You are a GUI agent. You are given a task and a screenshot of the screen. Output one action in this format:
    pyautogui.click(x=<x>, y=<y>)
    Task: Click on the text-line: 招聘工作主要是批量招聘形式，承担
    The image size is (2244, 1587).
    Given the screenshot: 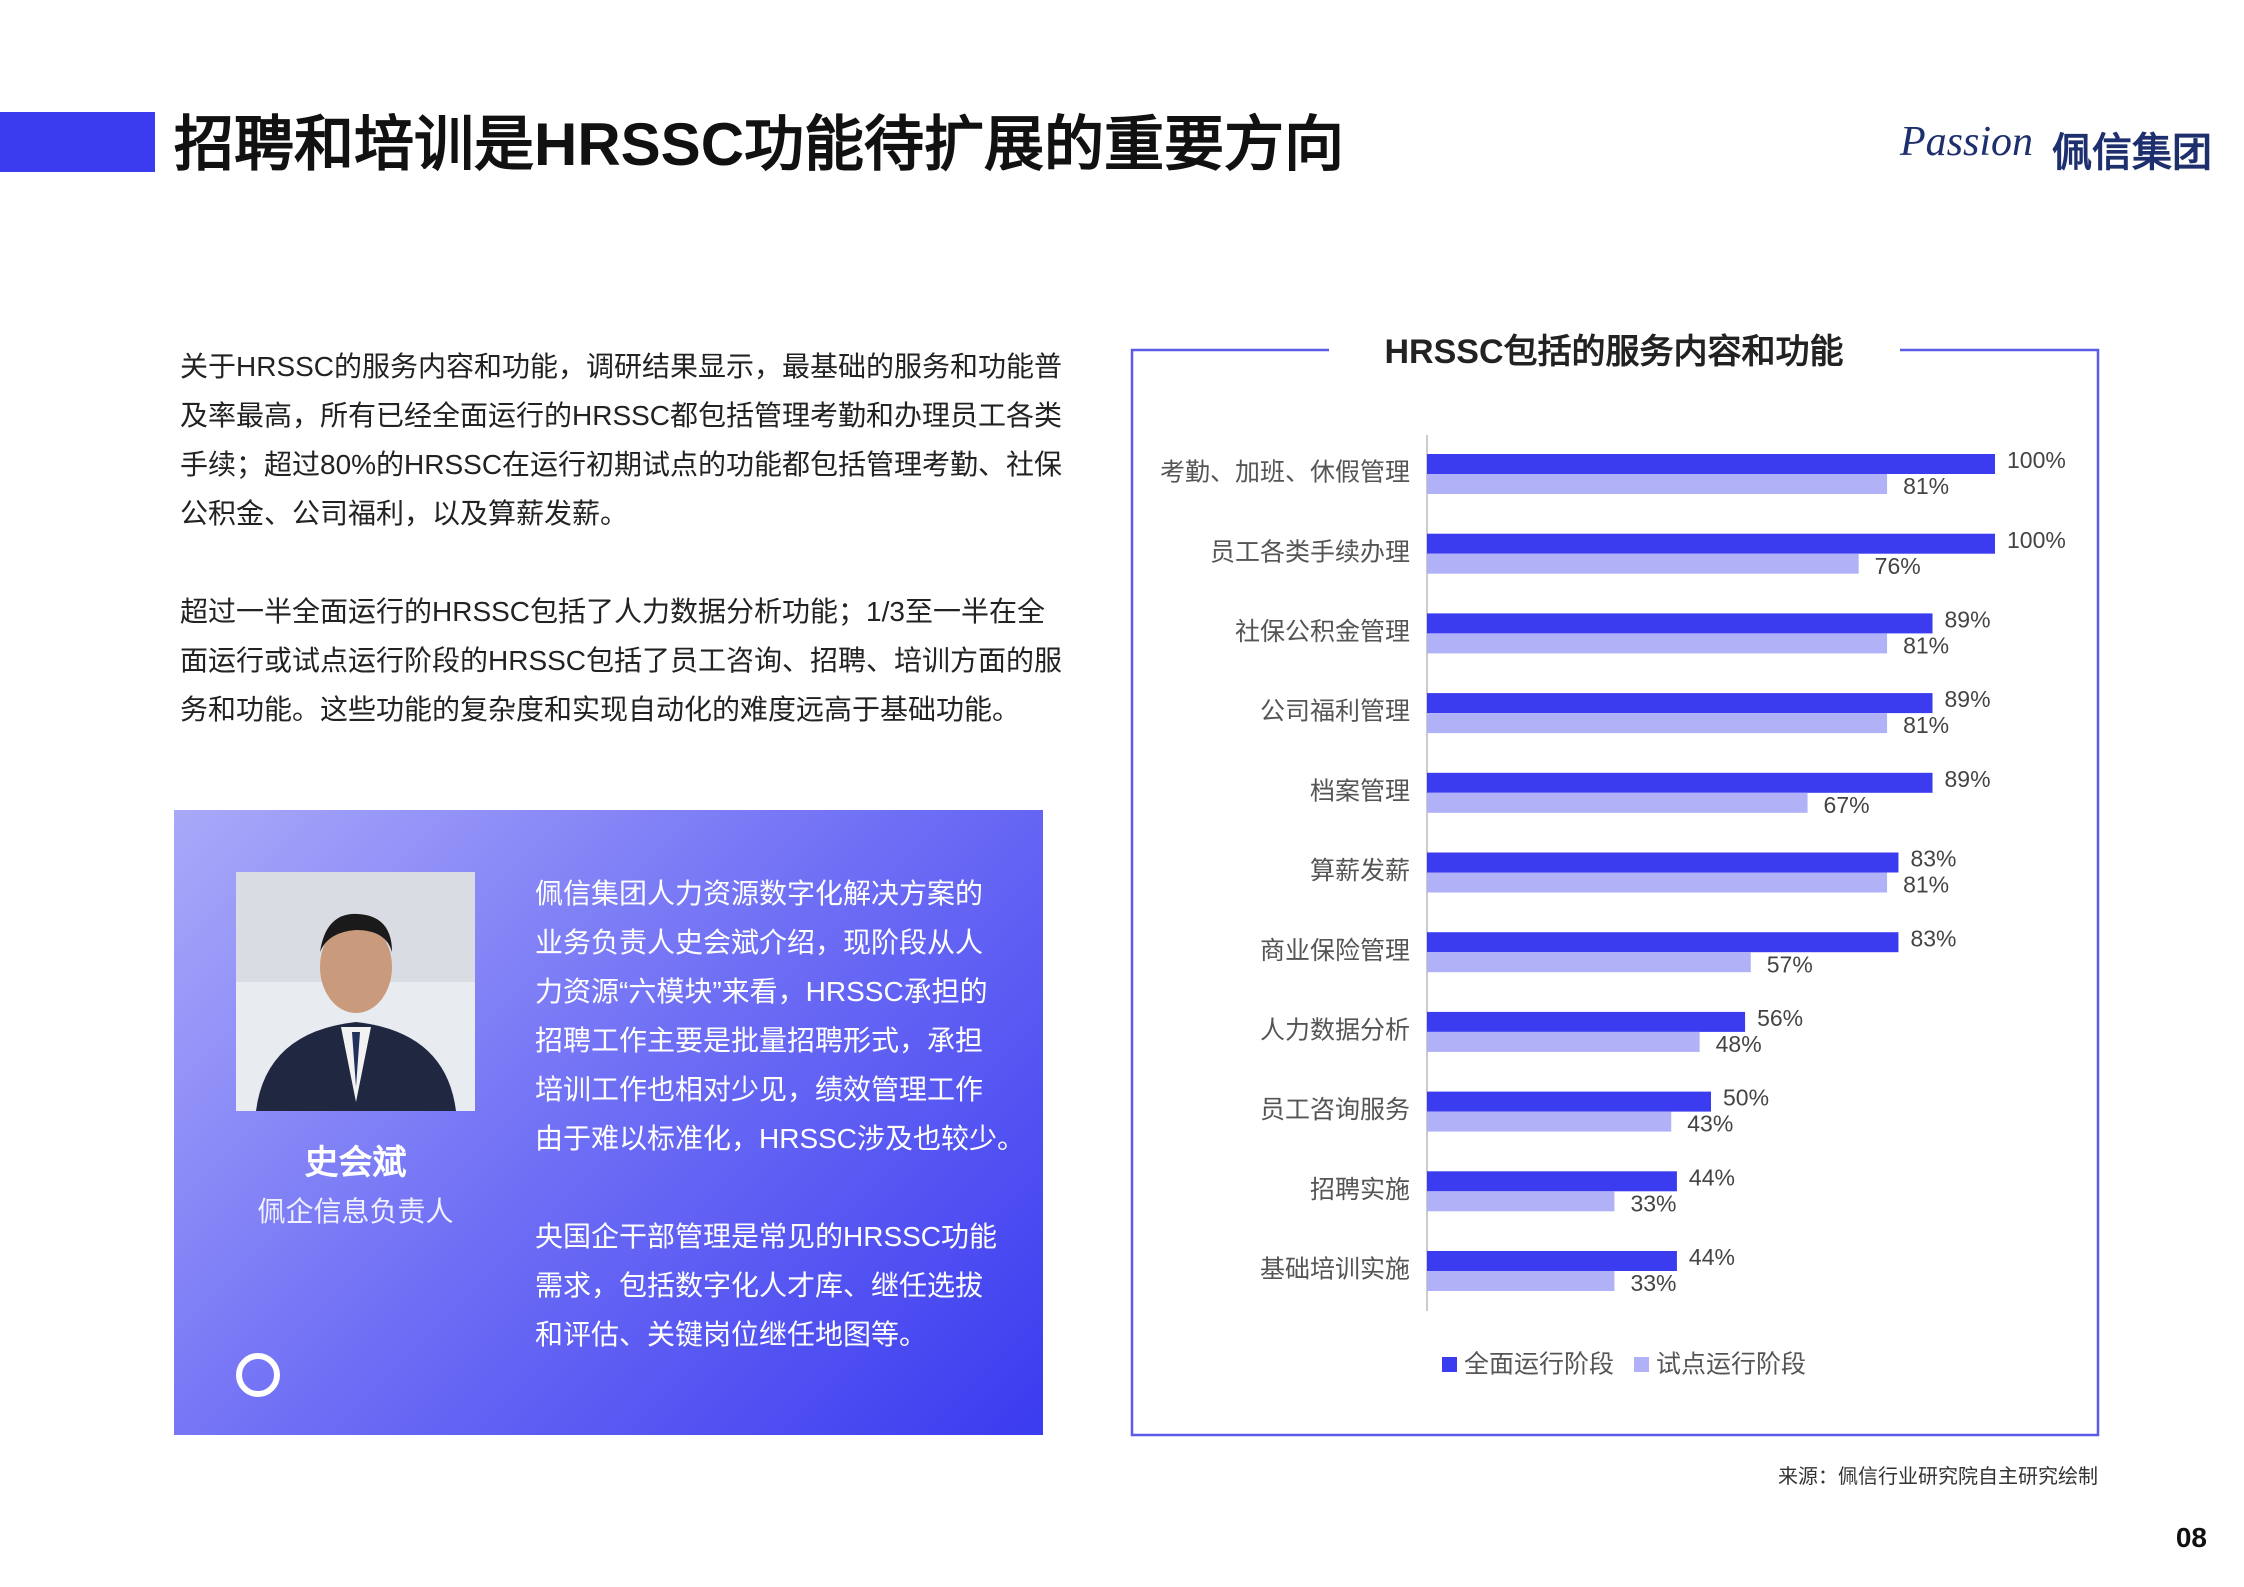 What is the action you would take?
    pyautogui.click(x=759, y=1040)
    